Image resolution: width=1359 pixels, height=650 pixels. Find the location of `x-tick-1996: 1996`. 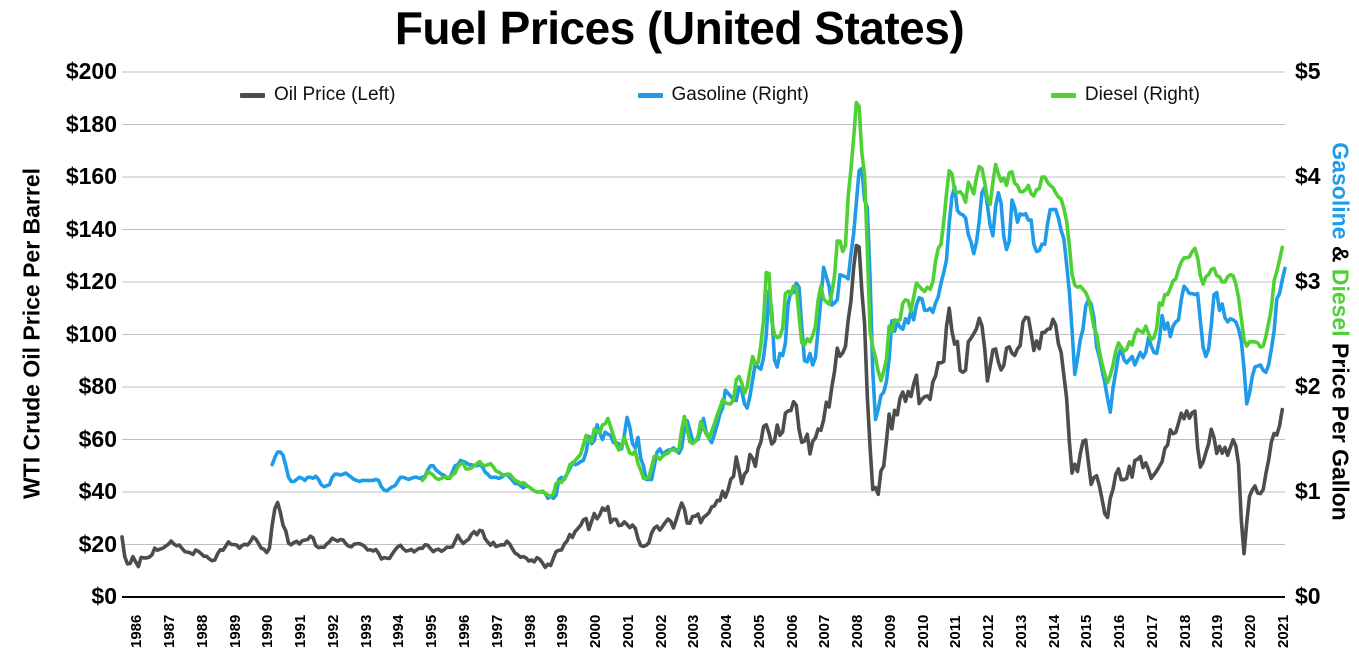

x-tick-1996: 1996 is located at coordinates (464, 631).